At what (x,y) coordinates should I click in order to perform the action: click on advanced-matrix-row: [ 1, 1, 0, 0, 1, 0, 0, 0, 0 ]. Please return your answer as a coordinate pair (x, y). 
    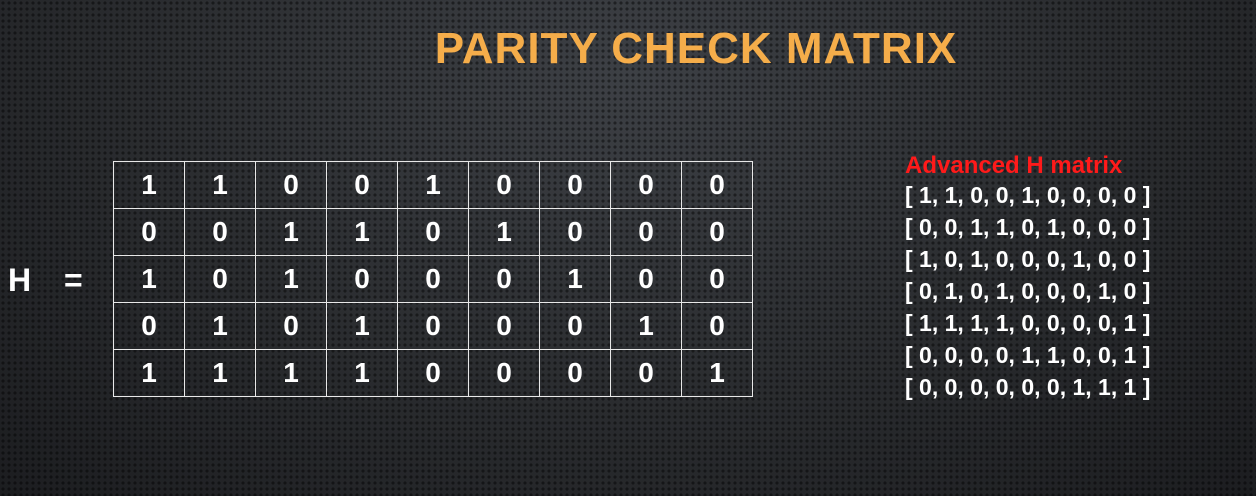
    Looking at the image, I should click on (1028, 195).